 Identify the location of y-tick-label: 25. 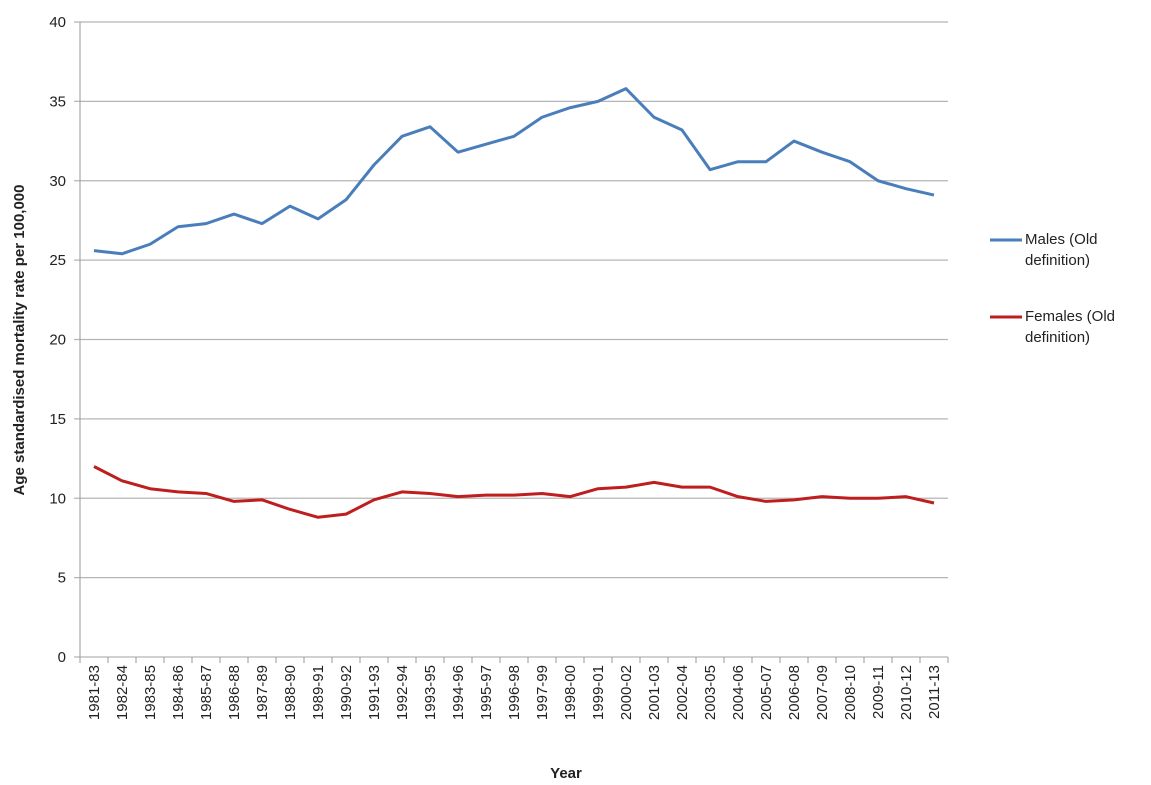
(57, 260).